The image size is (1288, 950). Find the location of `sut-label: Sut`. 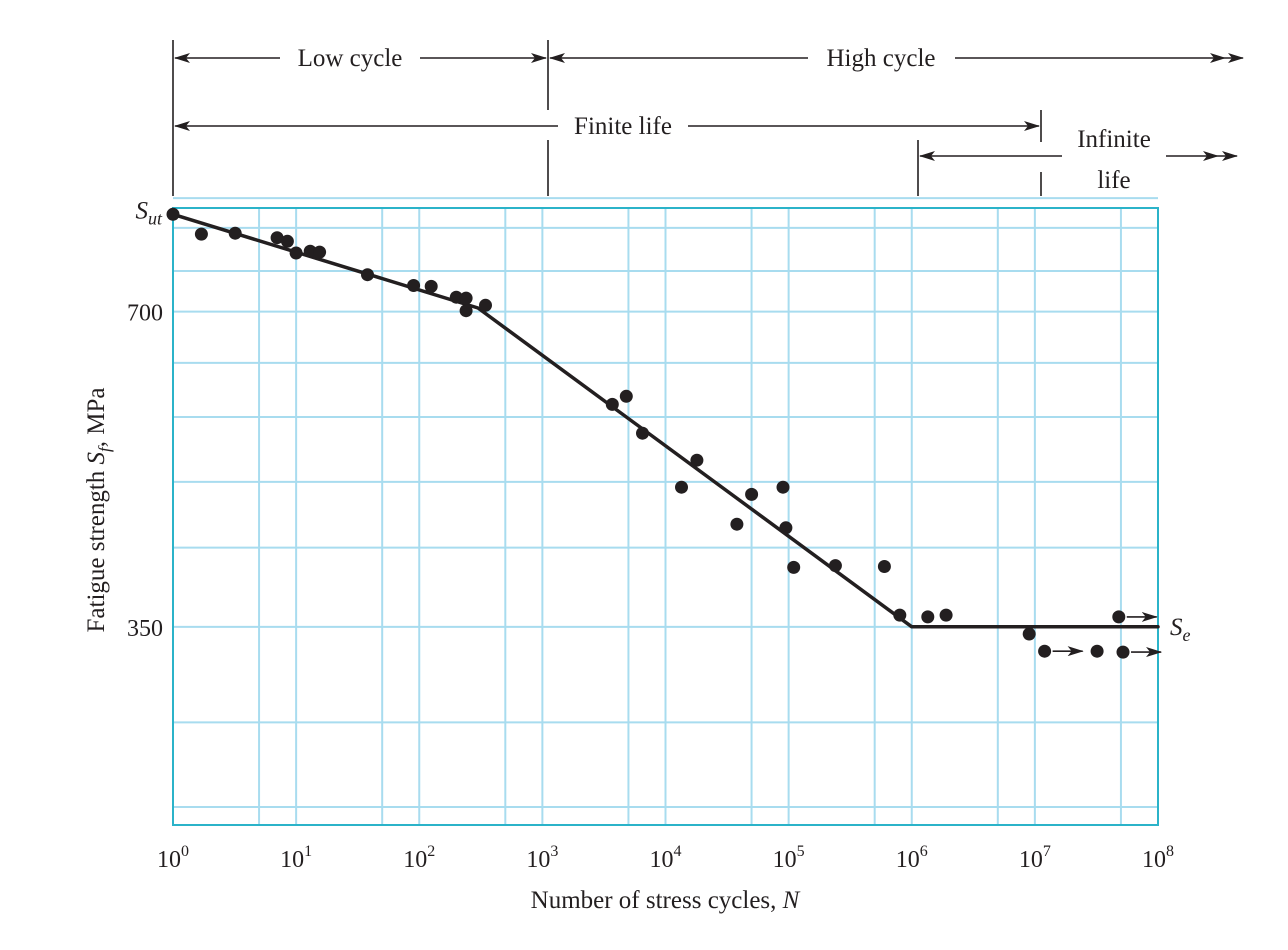

sut-label: Sut is located at coordinates (149, 212).